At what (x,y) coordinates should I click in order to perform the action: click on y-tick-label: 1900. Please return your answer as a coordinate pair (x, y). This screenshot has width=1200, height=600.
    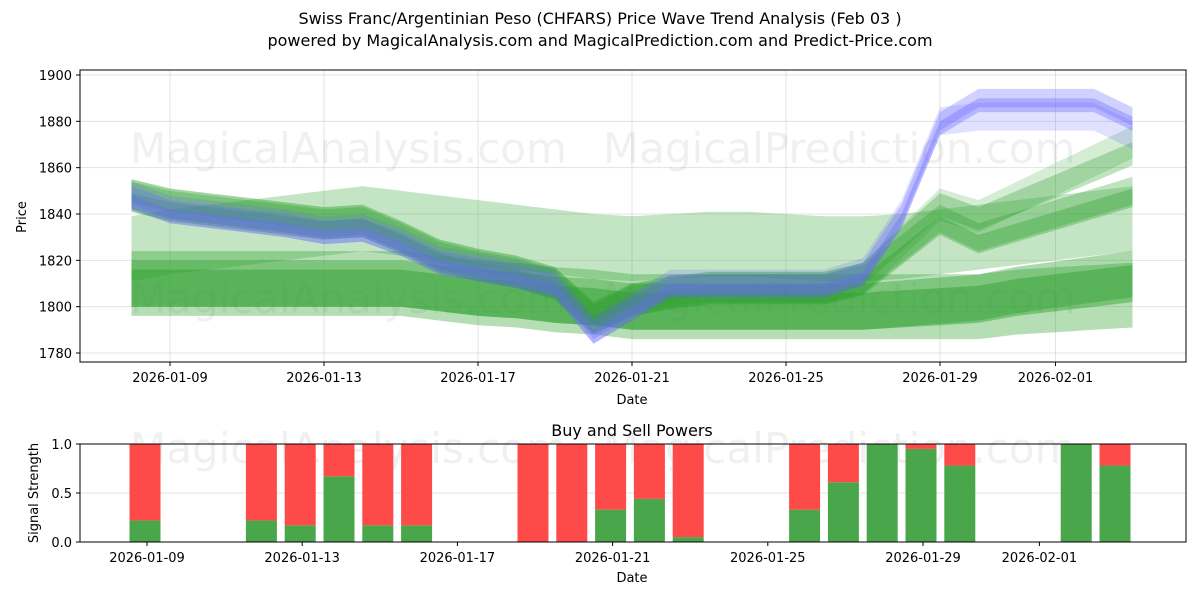
    Looking at the image, I should click on (55, 76).